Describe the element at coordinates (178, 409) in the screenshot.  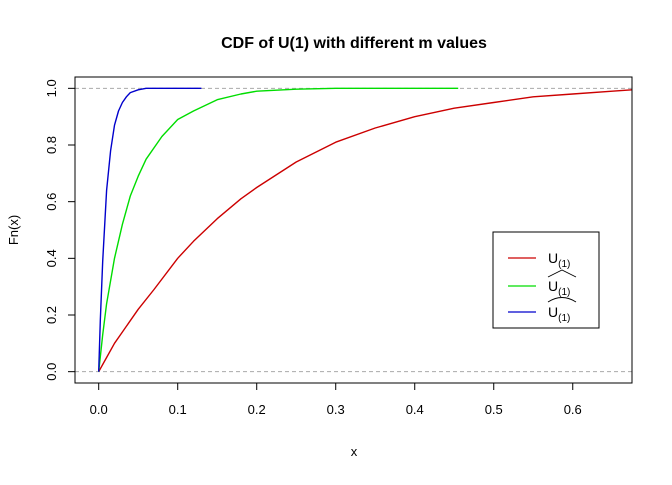
I see `x-tick-label: 0.1` at that location.